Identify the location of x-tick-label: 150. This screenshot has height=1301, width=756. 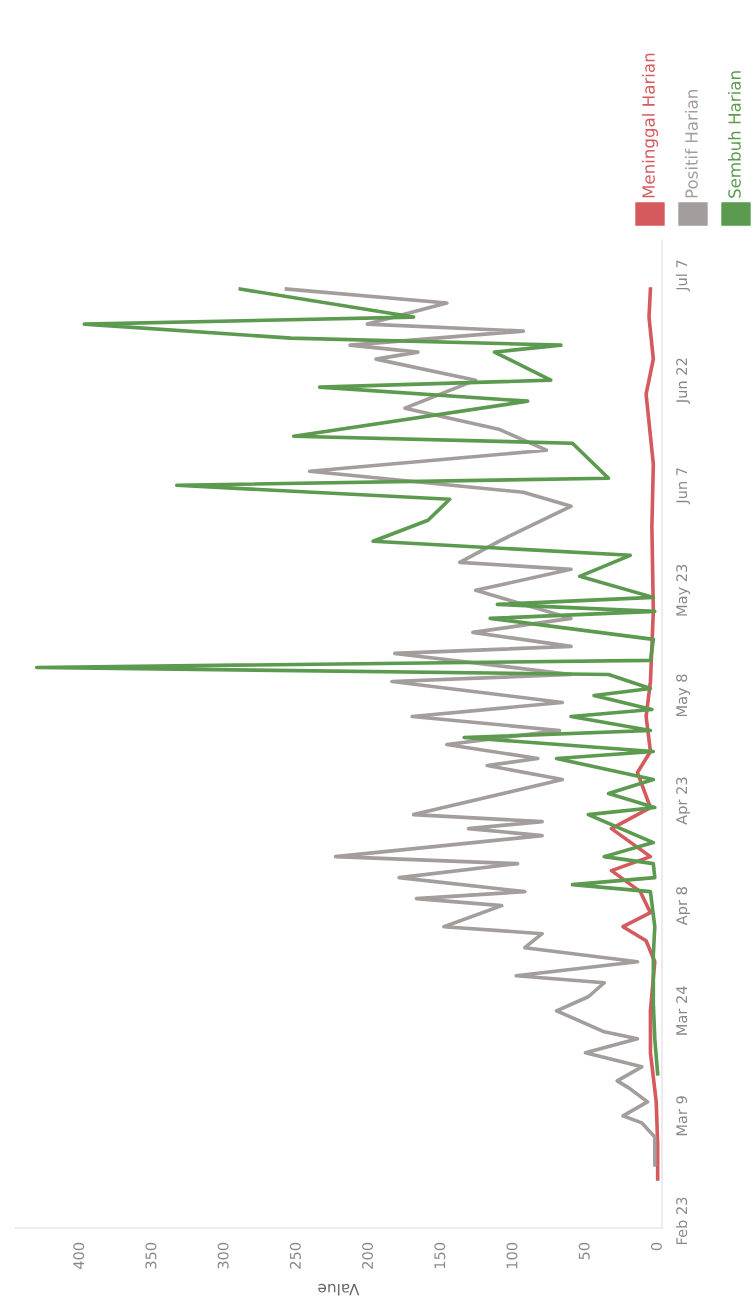
(440, 1255).